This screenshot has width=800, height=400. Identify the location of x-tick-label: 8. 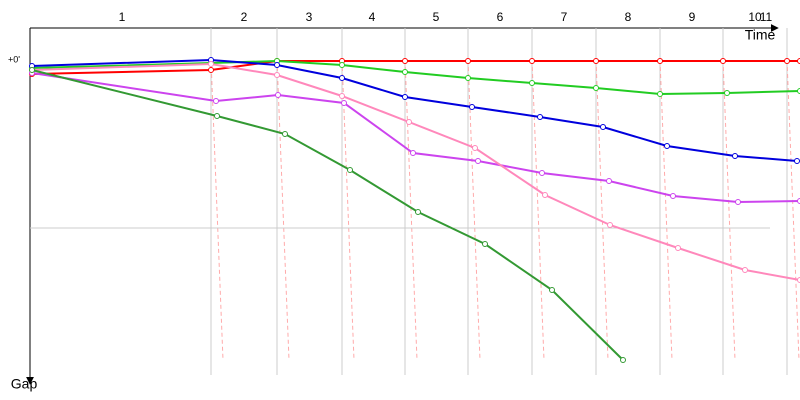
(628, 17).